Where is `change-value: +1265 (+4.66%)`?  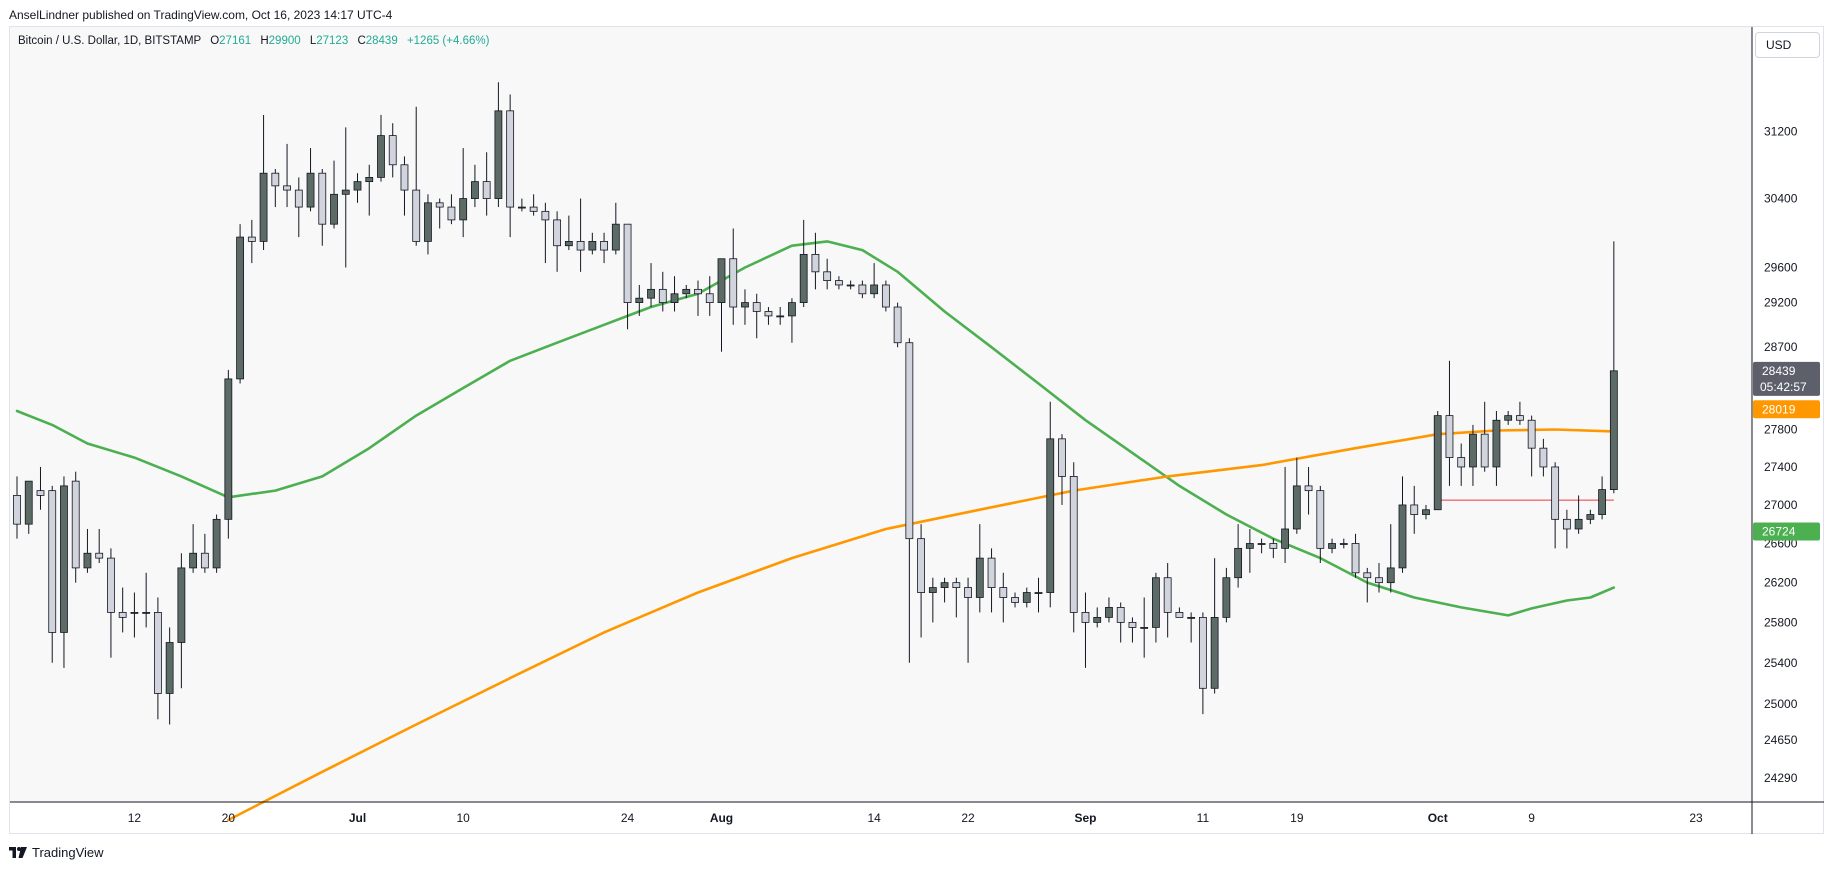
change-value: +1265 (+4.66%) is located at coordinates (448, 41).